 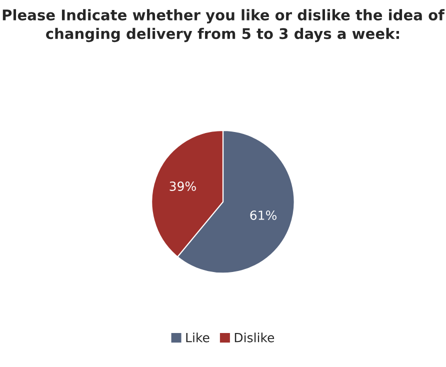 I want to click on chart-title: Please Indicate whether you like or dislike the idea of changing delivery from 5 to 3 days a week:, so click(x=223, y=25).